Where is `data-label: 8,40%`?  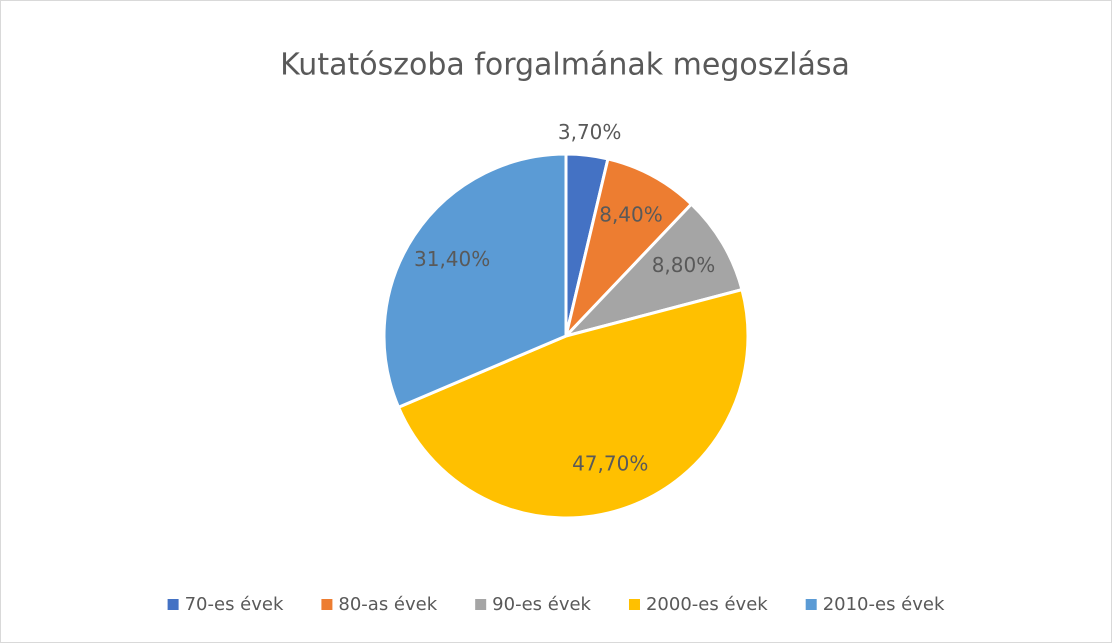 data-label: 8,40% is located at coordinates (631, 214).